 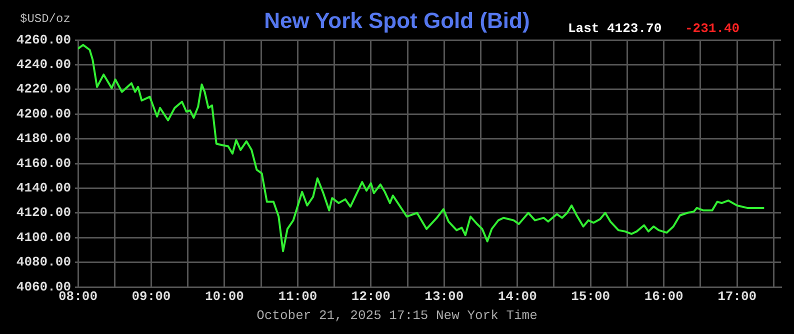 What do you see at coordinates (737, 296) in the screenshot?
I see `x-tick-label: 17:00` at bounding box center [737, 296].